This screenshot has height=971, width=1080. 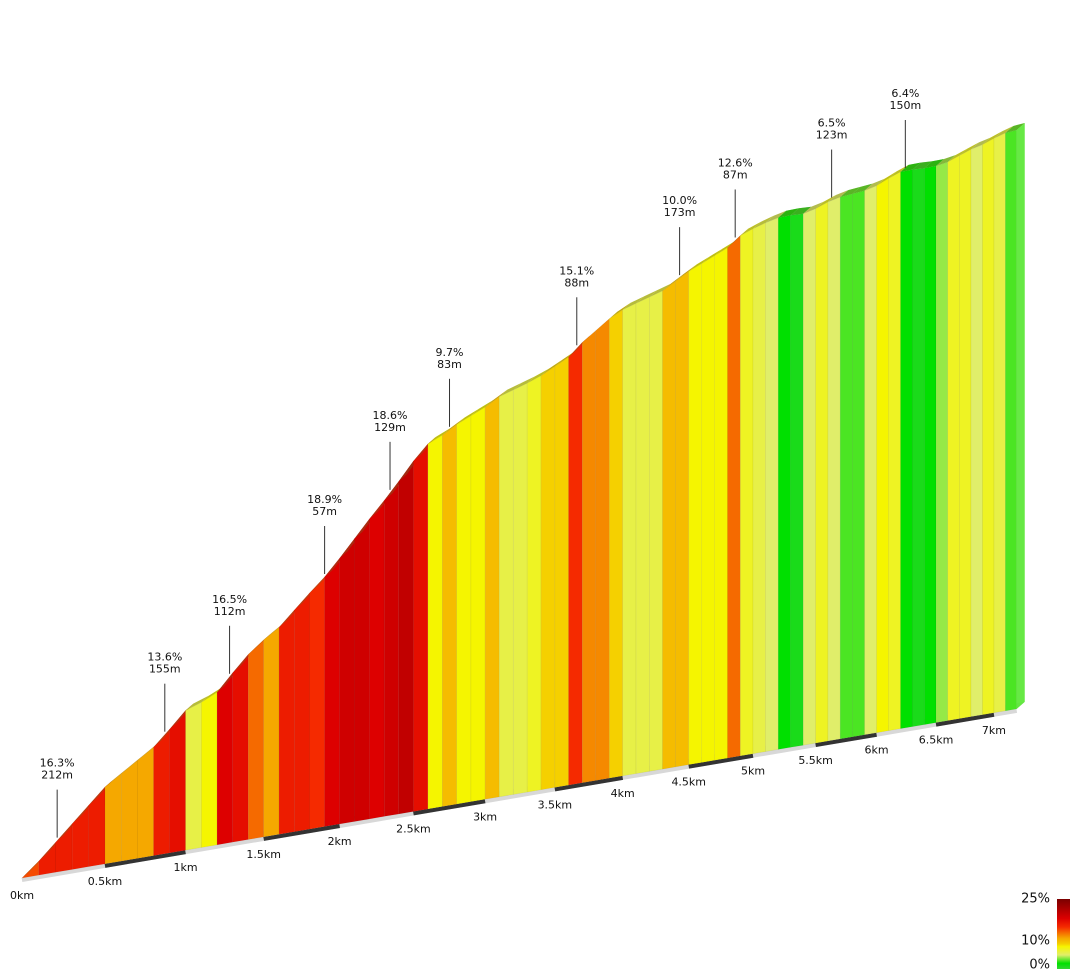 What do you see at coordinates (688, 782) in the screenshot?
I see `x-tick-label: 4.5km` at bounding box center [688, 782].